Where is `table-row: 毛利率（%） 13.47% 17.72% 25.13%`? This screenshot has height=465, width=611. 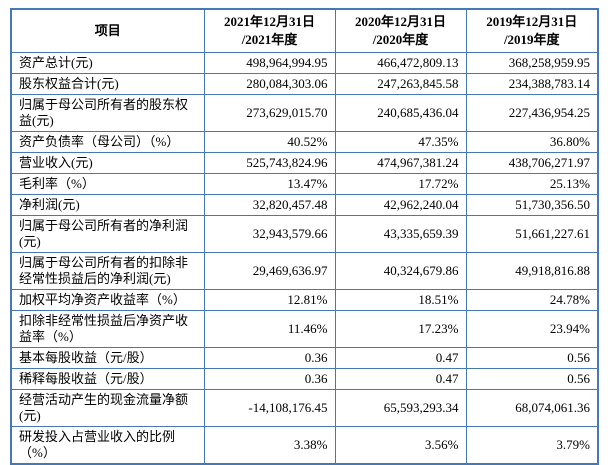
table-row: 毛利率（%） 13.47% 17.72% 25.13% is located at coordinates (304, 184).